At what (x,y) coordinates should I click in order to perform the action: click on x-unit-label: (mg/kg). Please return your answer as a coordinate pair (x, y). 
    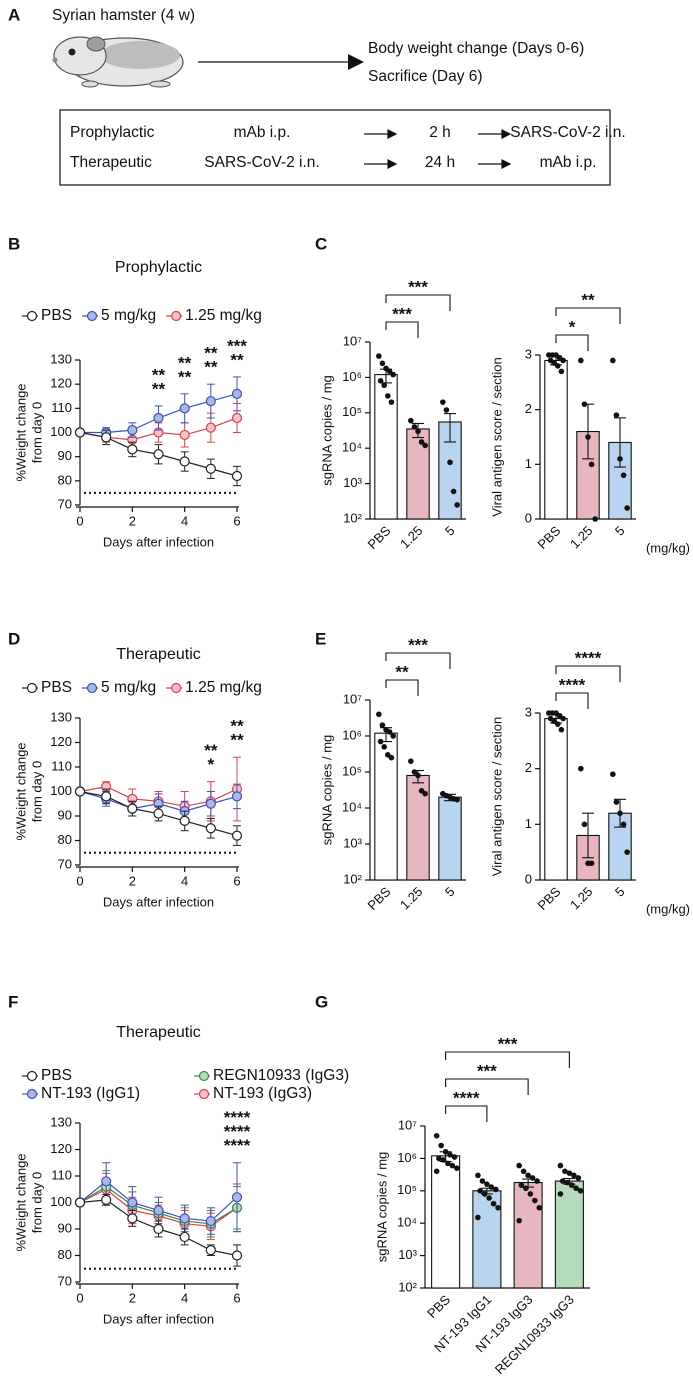
    Looking at the image, I should click on (668, 908).